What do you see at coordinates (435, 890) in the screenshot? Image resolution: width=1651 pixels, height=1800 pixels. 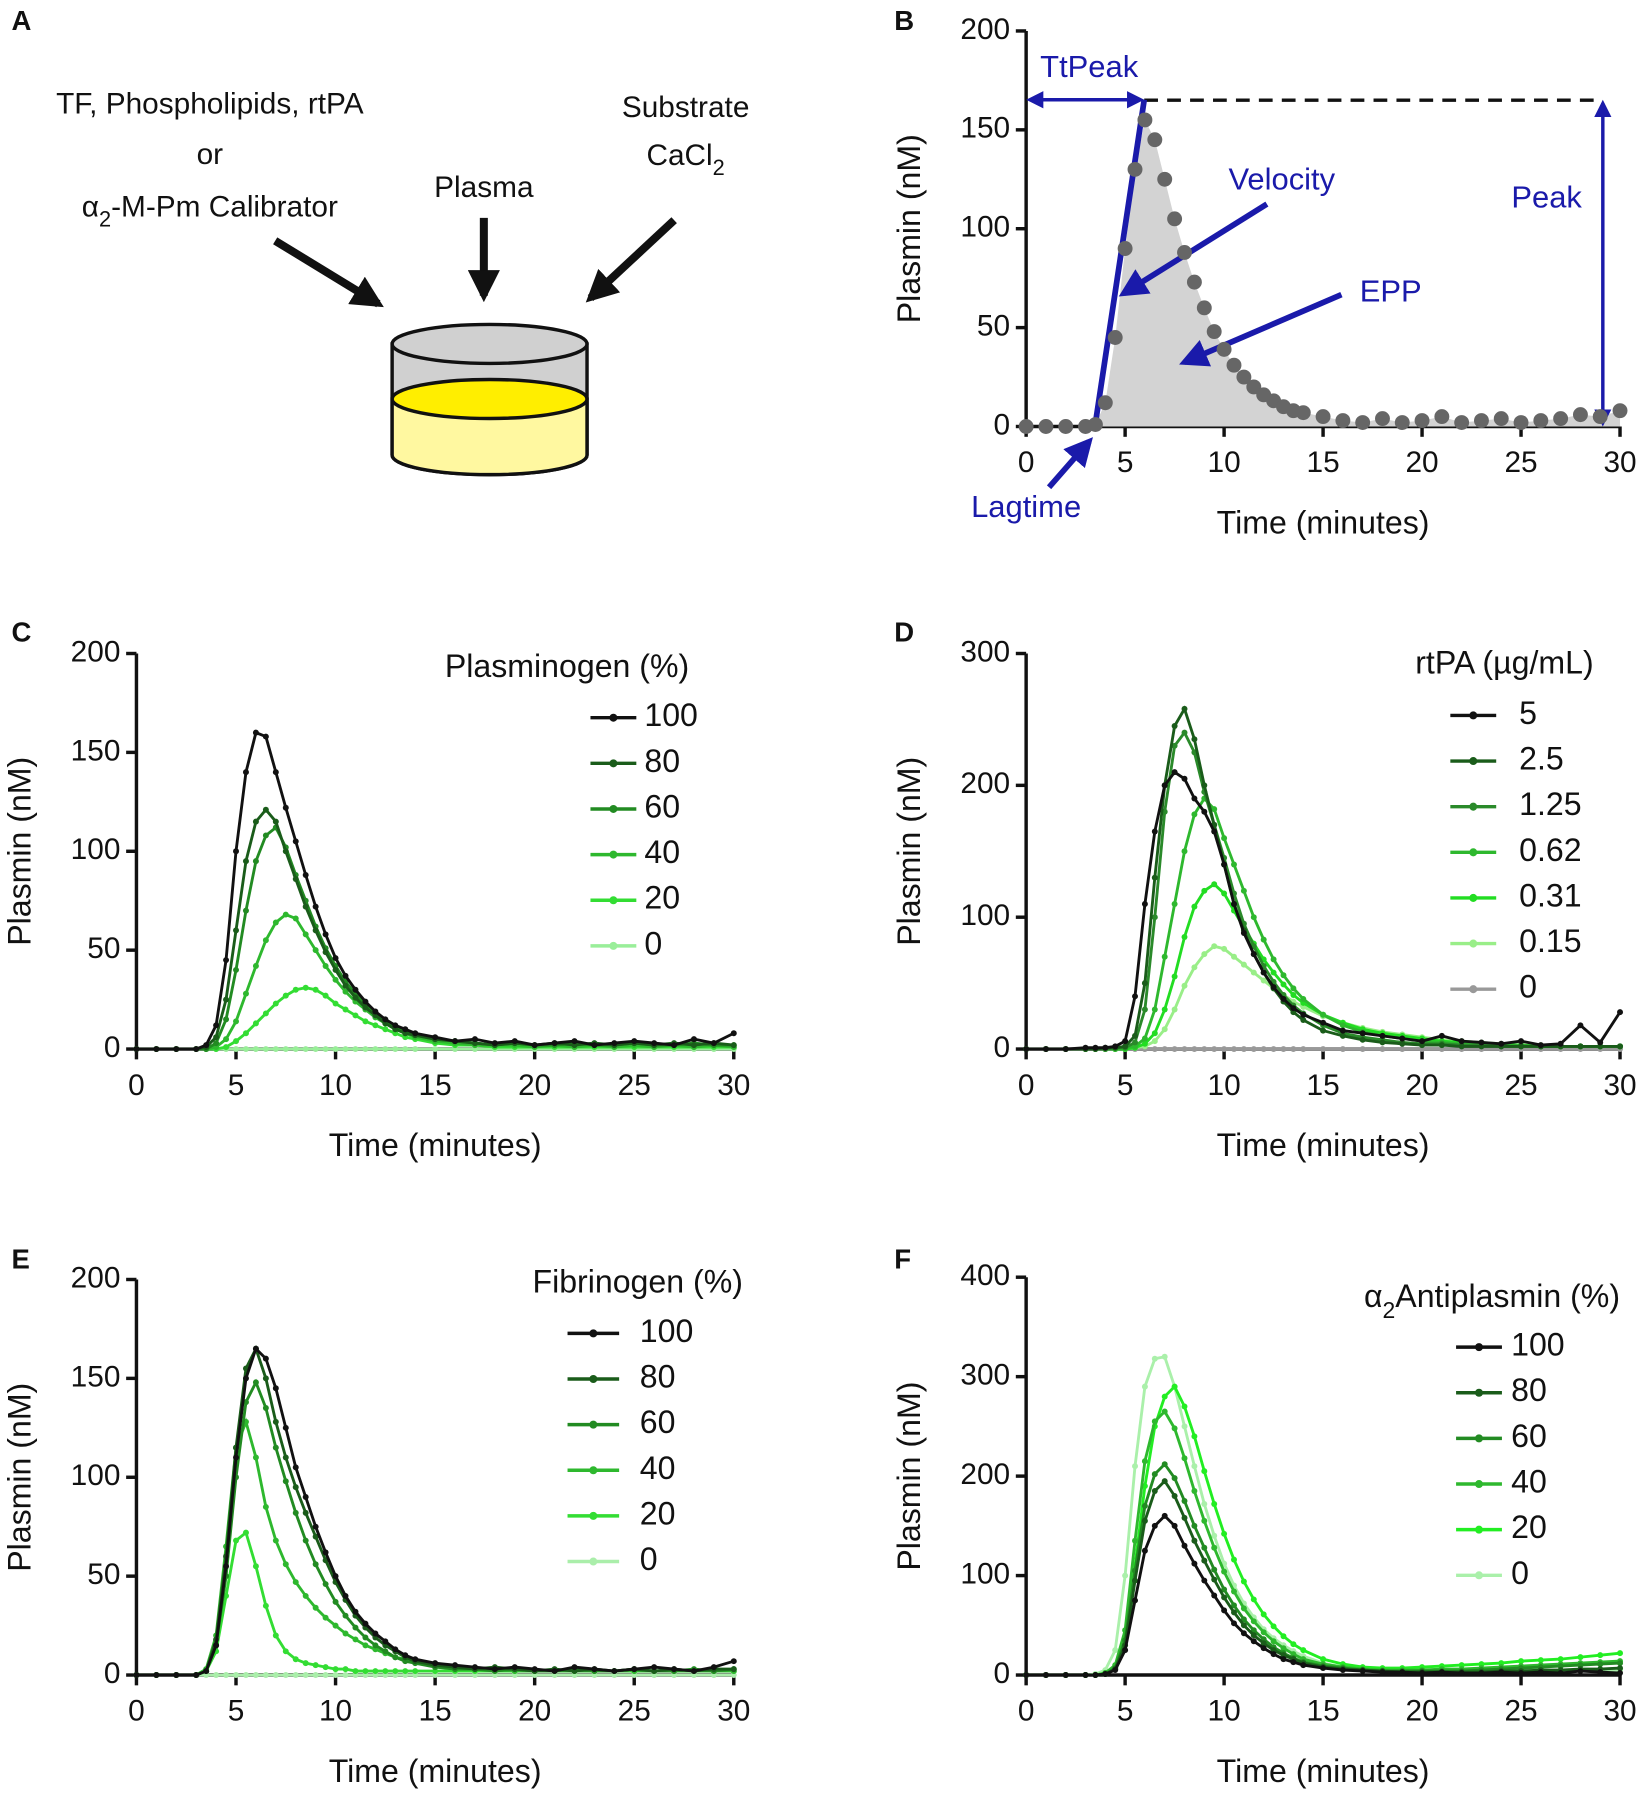 I see `series-line` at bounding box center [435, 890].